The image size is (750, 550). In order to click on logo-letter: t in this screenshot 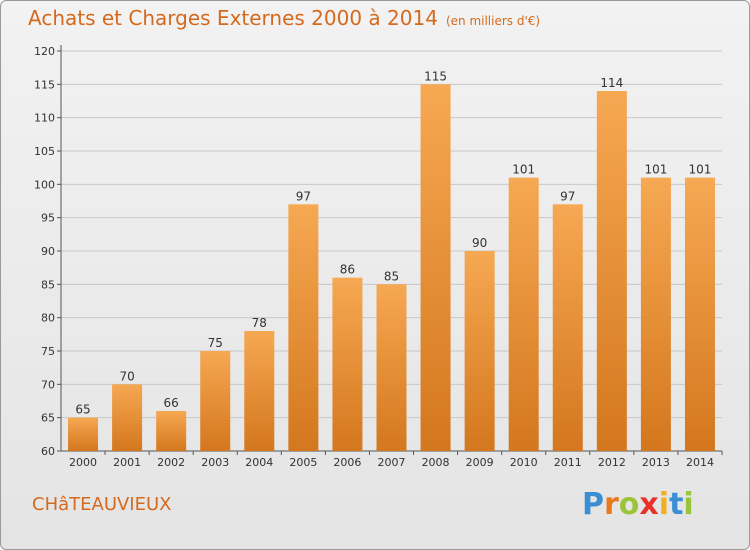, I will do `click(676, 504)`.